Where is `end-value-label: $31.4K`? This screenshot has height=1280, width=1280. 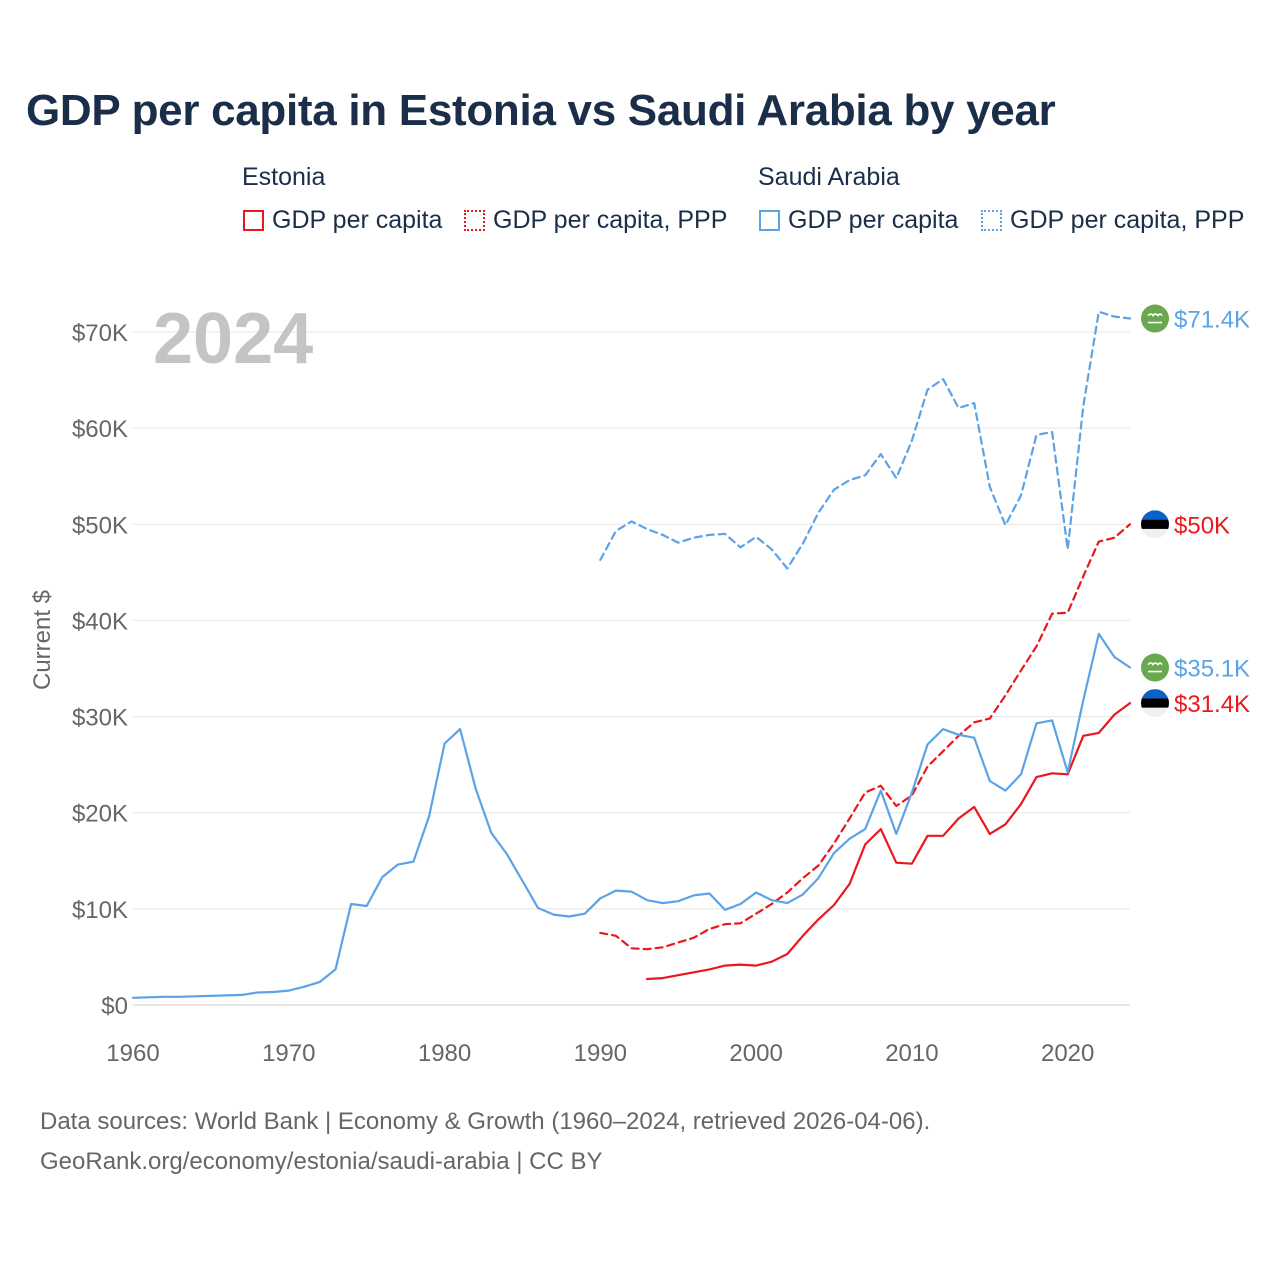 end-value-label: $31.4K is located at coordinates (1212, 704).